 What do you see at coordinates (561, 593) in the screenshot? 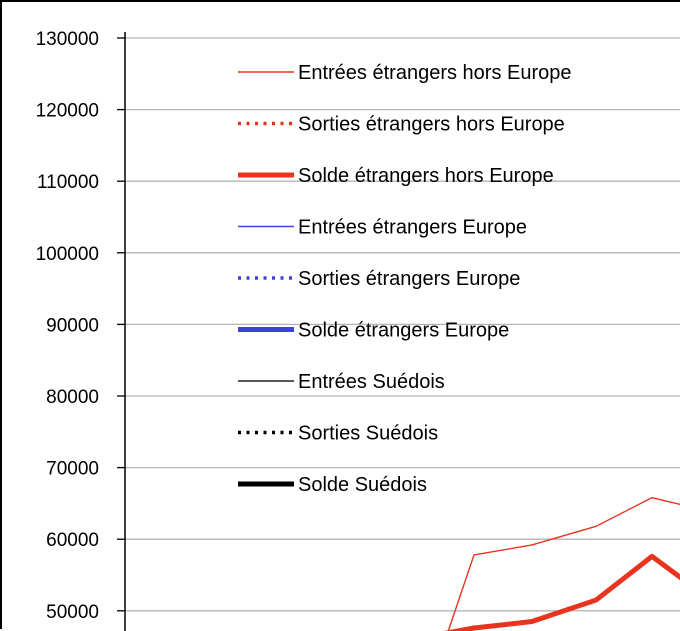
I see `series-line` at bounding box center [561, 593].